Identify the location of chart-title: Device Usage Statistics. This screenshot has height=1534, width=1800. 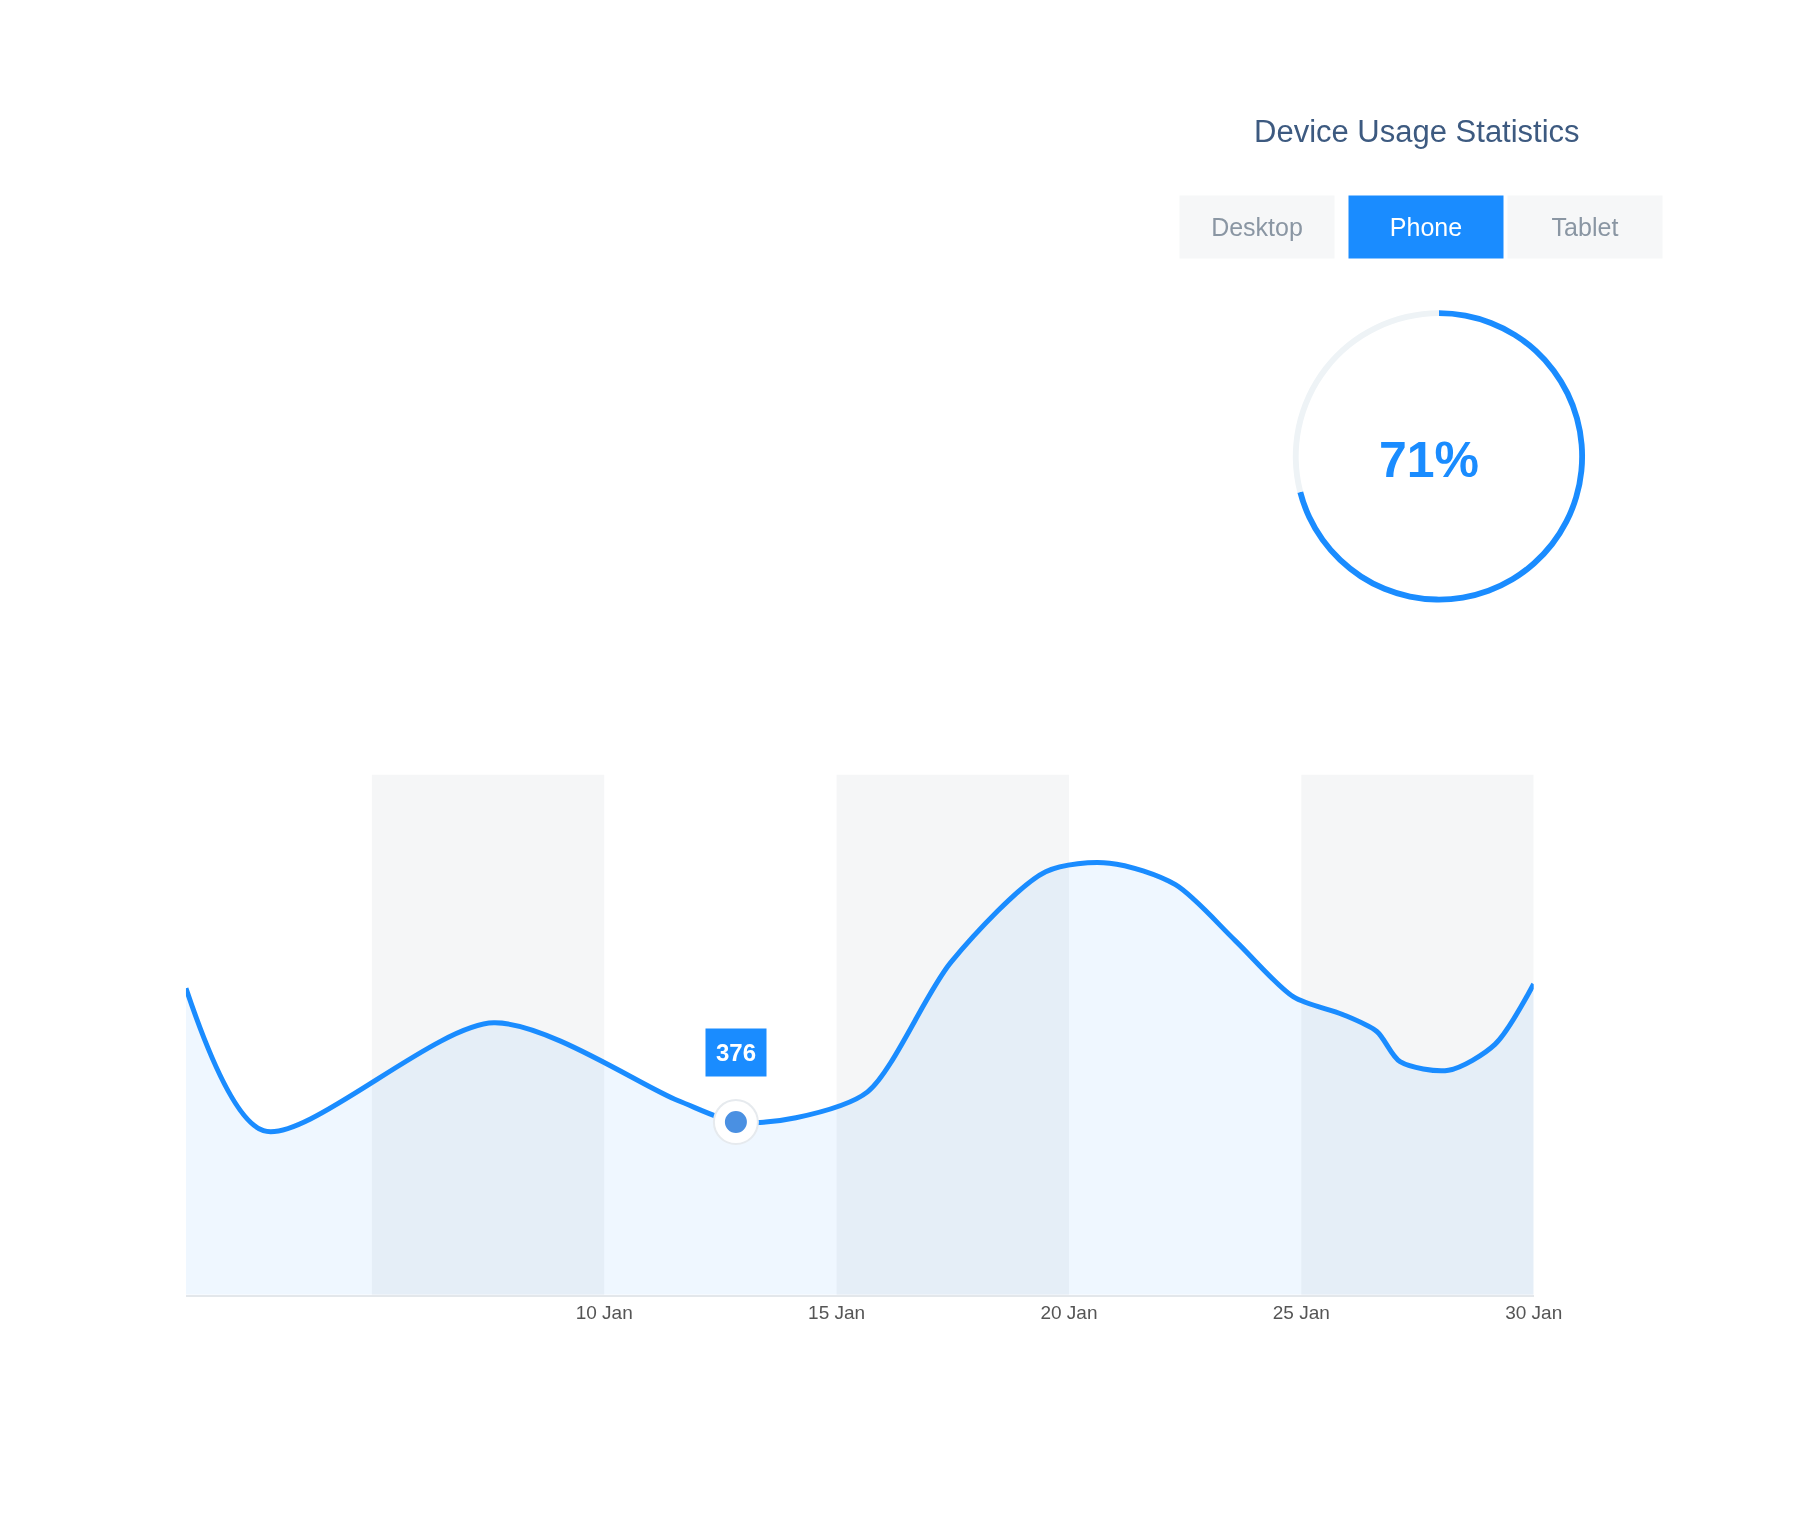
(1417, 131).